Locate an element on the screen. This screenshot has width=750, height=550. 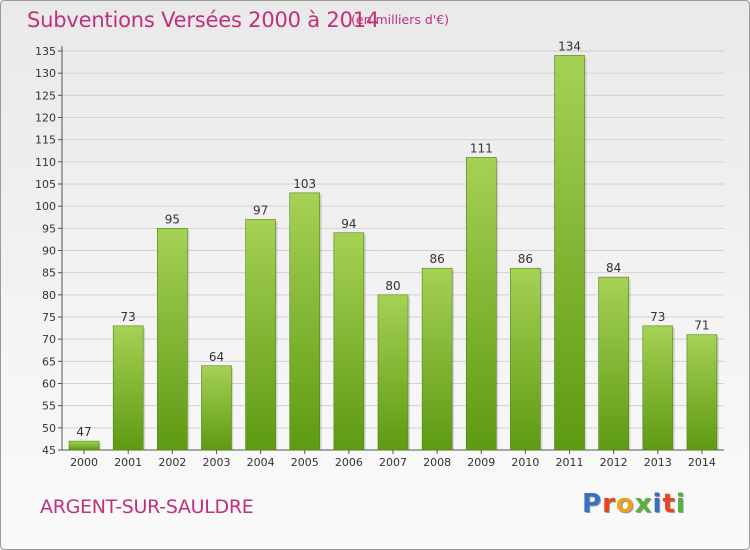
data-label: 80 is located at coordinates (392, 286).